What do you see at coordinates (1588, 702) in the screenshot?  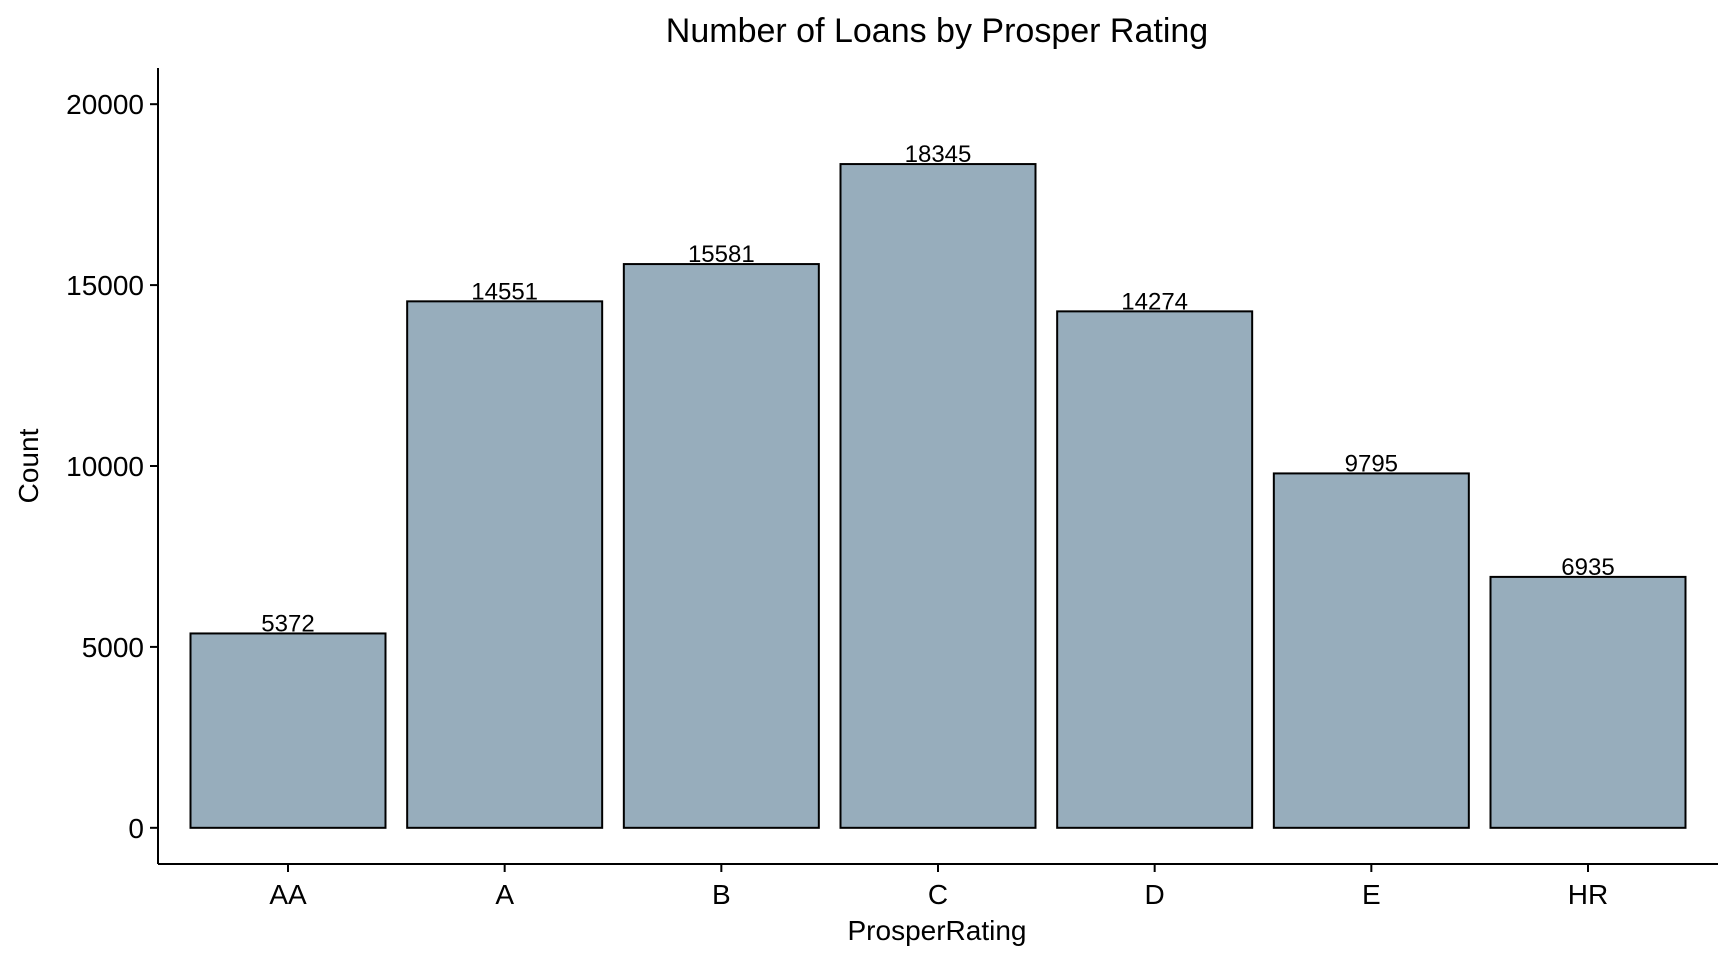 I see `bar-hr` at bounding box center [1588, 702].